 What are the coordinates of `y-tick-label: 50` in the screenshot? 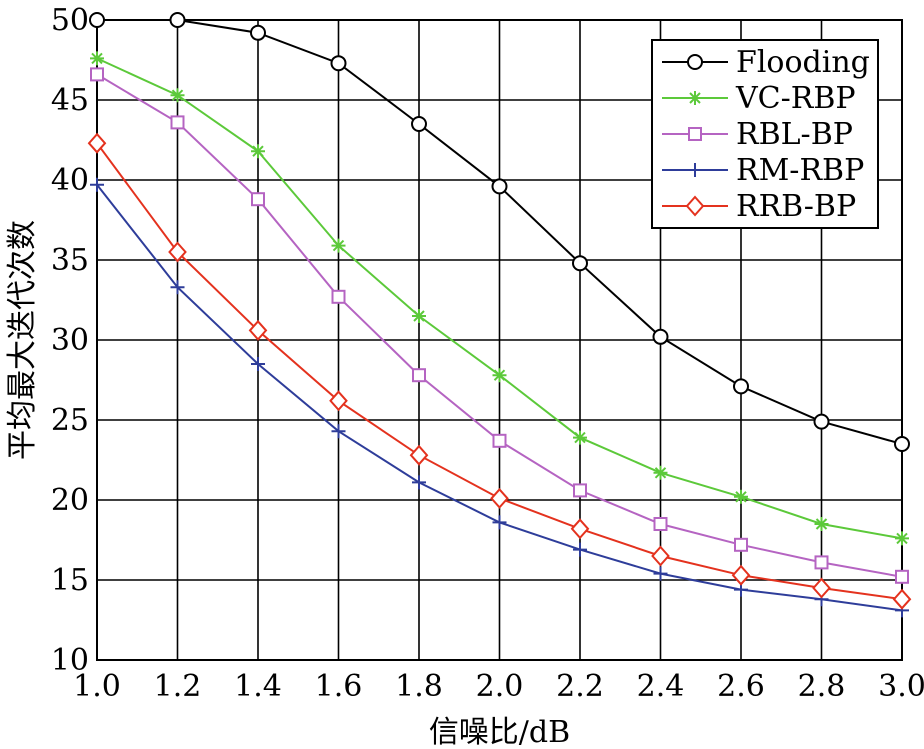 It's located at (70, 20).